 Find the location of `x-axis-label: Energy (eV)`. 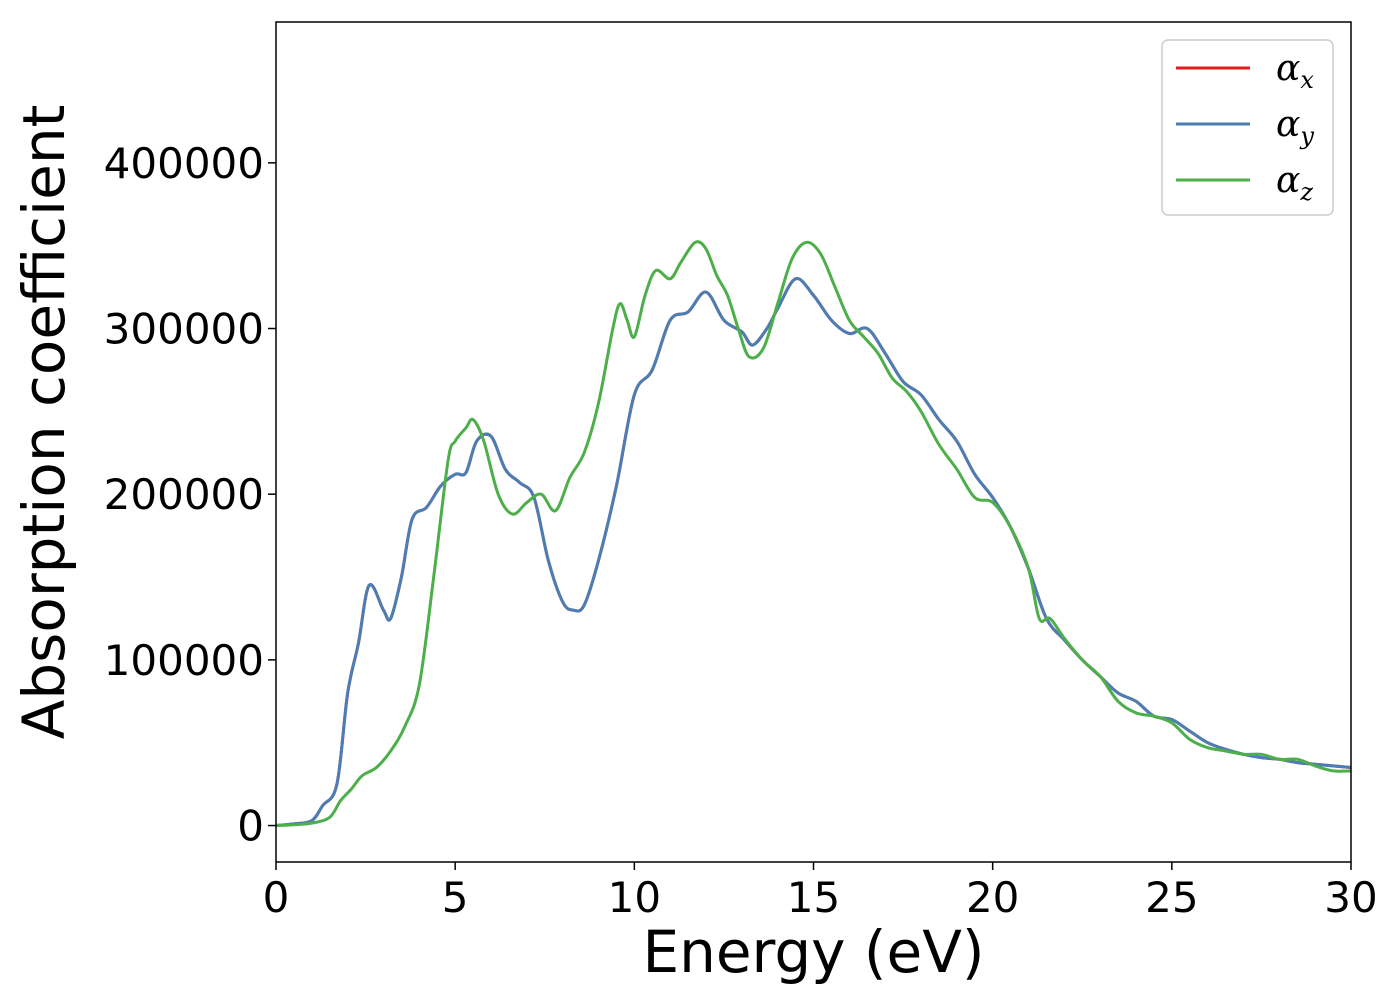

x-axis-label: Energy (eV) is located at coordinates (813, 952).